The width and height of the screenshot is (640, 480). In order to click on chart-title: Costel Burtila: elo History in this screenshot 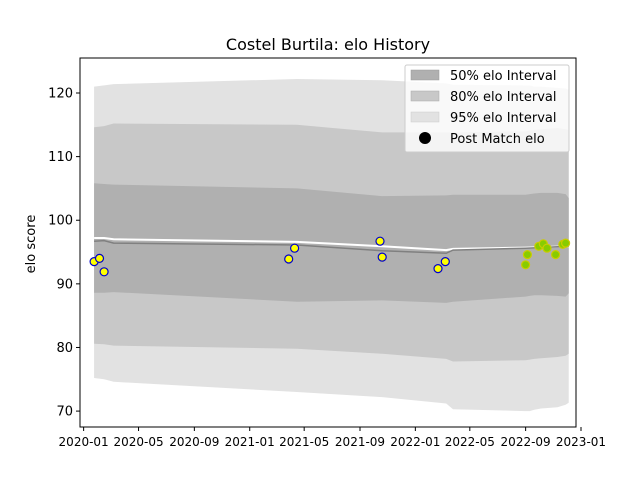, I will do `click(328, 44)`.